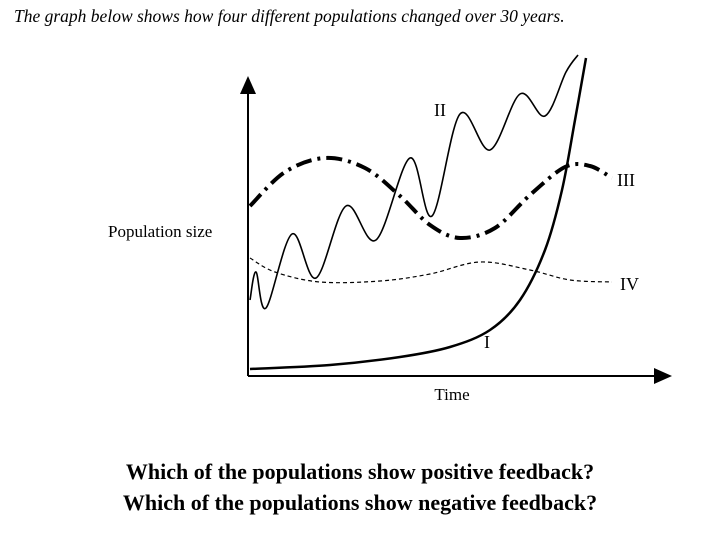 Image resolution: width=720 pixels, height=540 pixels. I want to click on x-axis-label: Time, so click(451, 394).